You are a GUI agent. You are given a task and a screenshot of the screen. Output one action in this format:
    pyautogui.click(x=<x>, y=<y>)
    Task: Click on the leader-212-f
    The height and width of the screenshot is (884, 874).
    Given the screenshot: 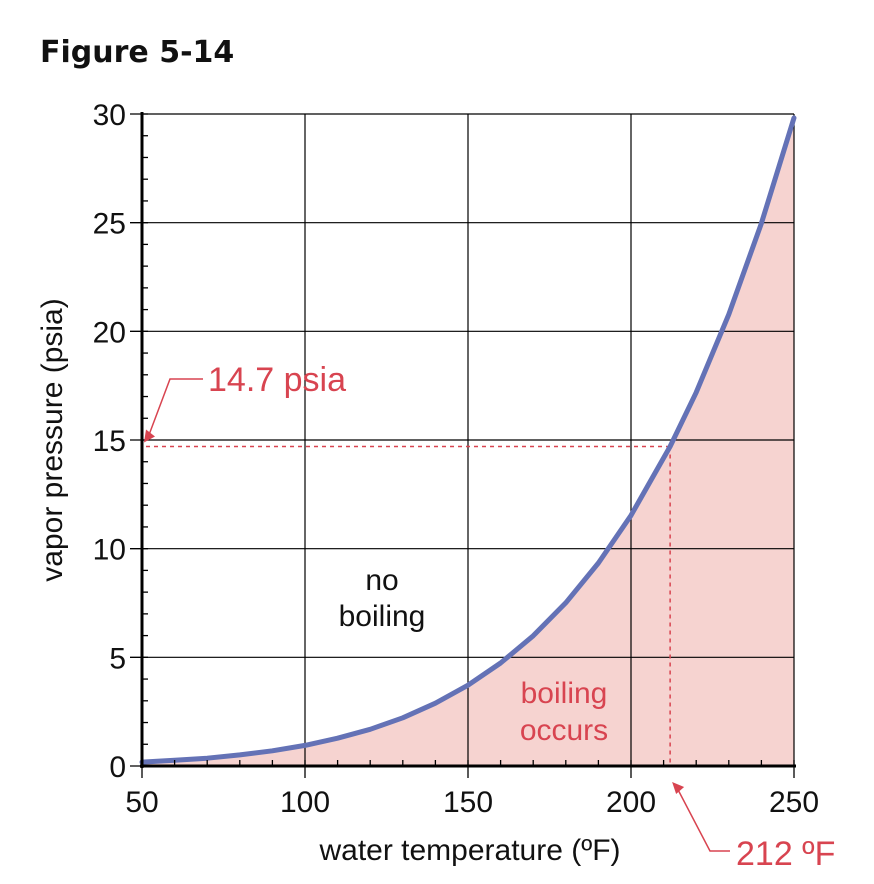 What is the action you would take?
    pyautogui.click(x=703, y=819)
    